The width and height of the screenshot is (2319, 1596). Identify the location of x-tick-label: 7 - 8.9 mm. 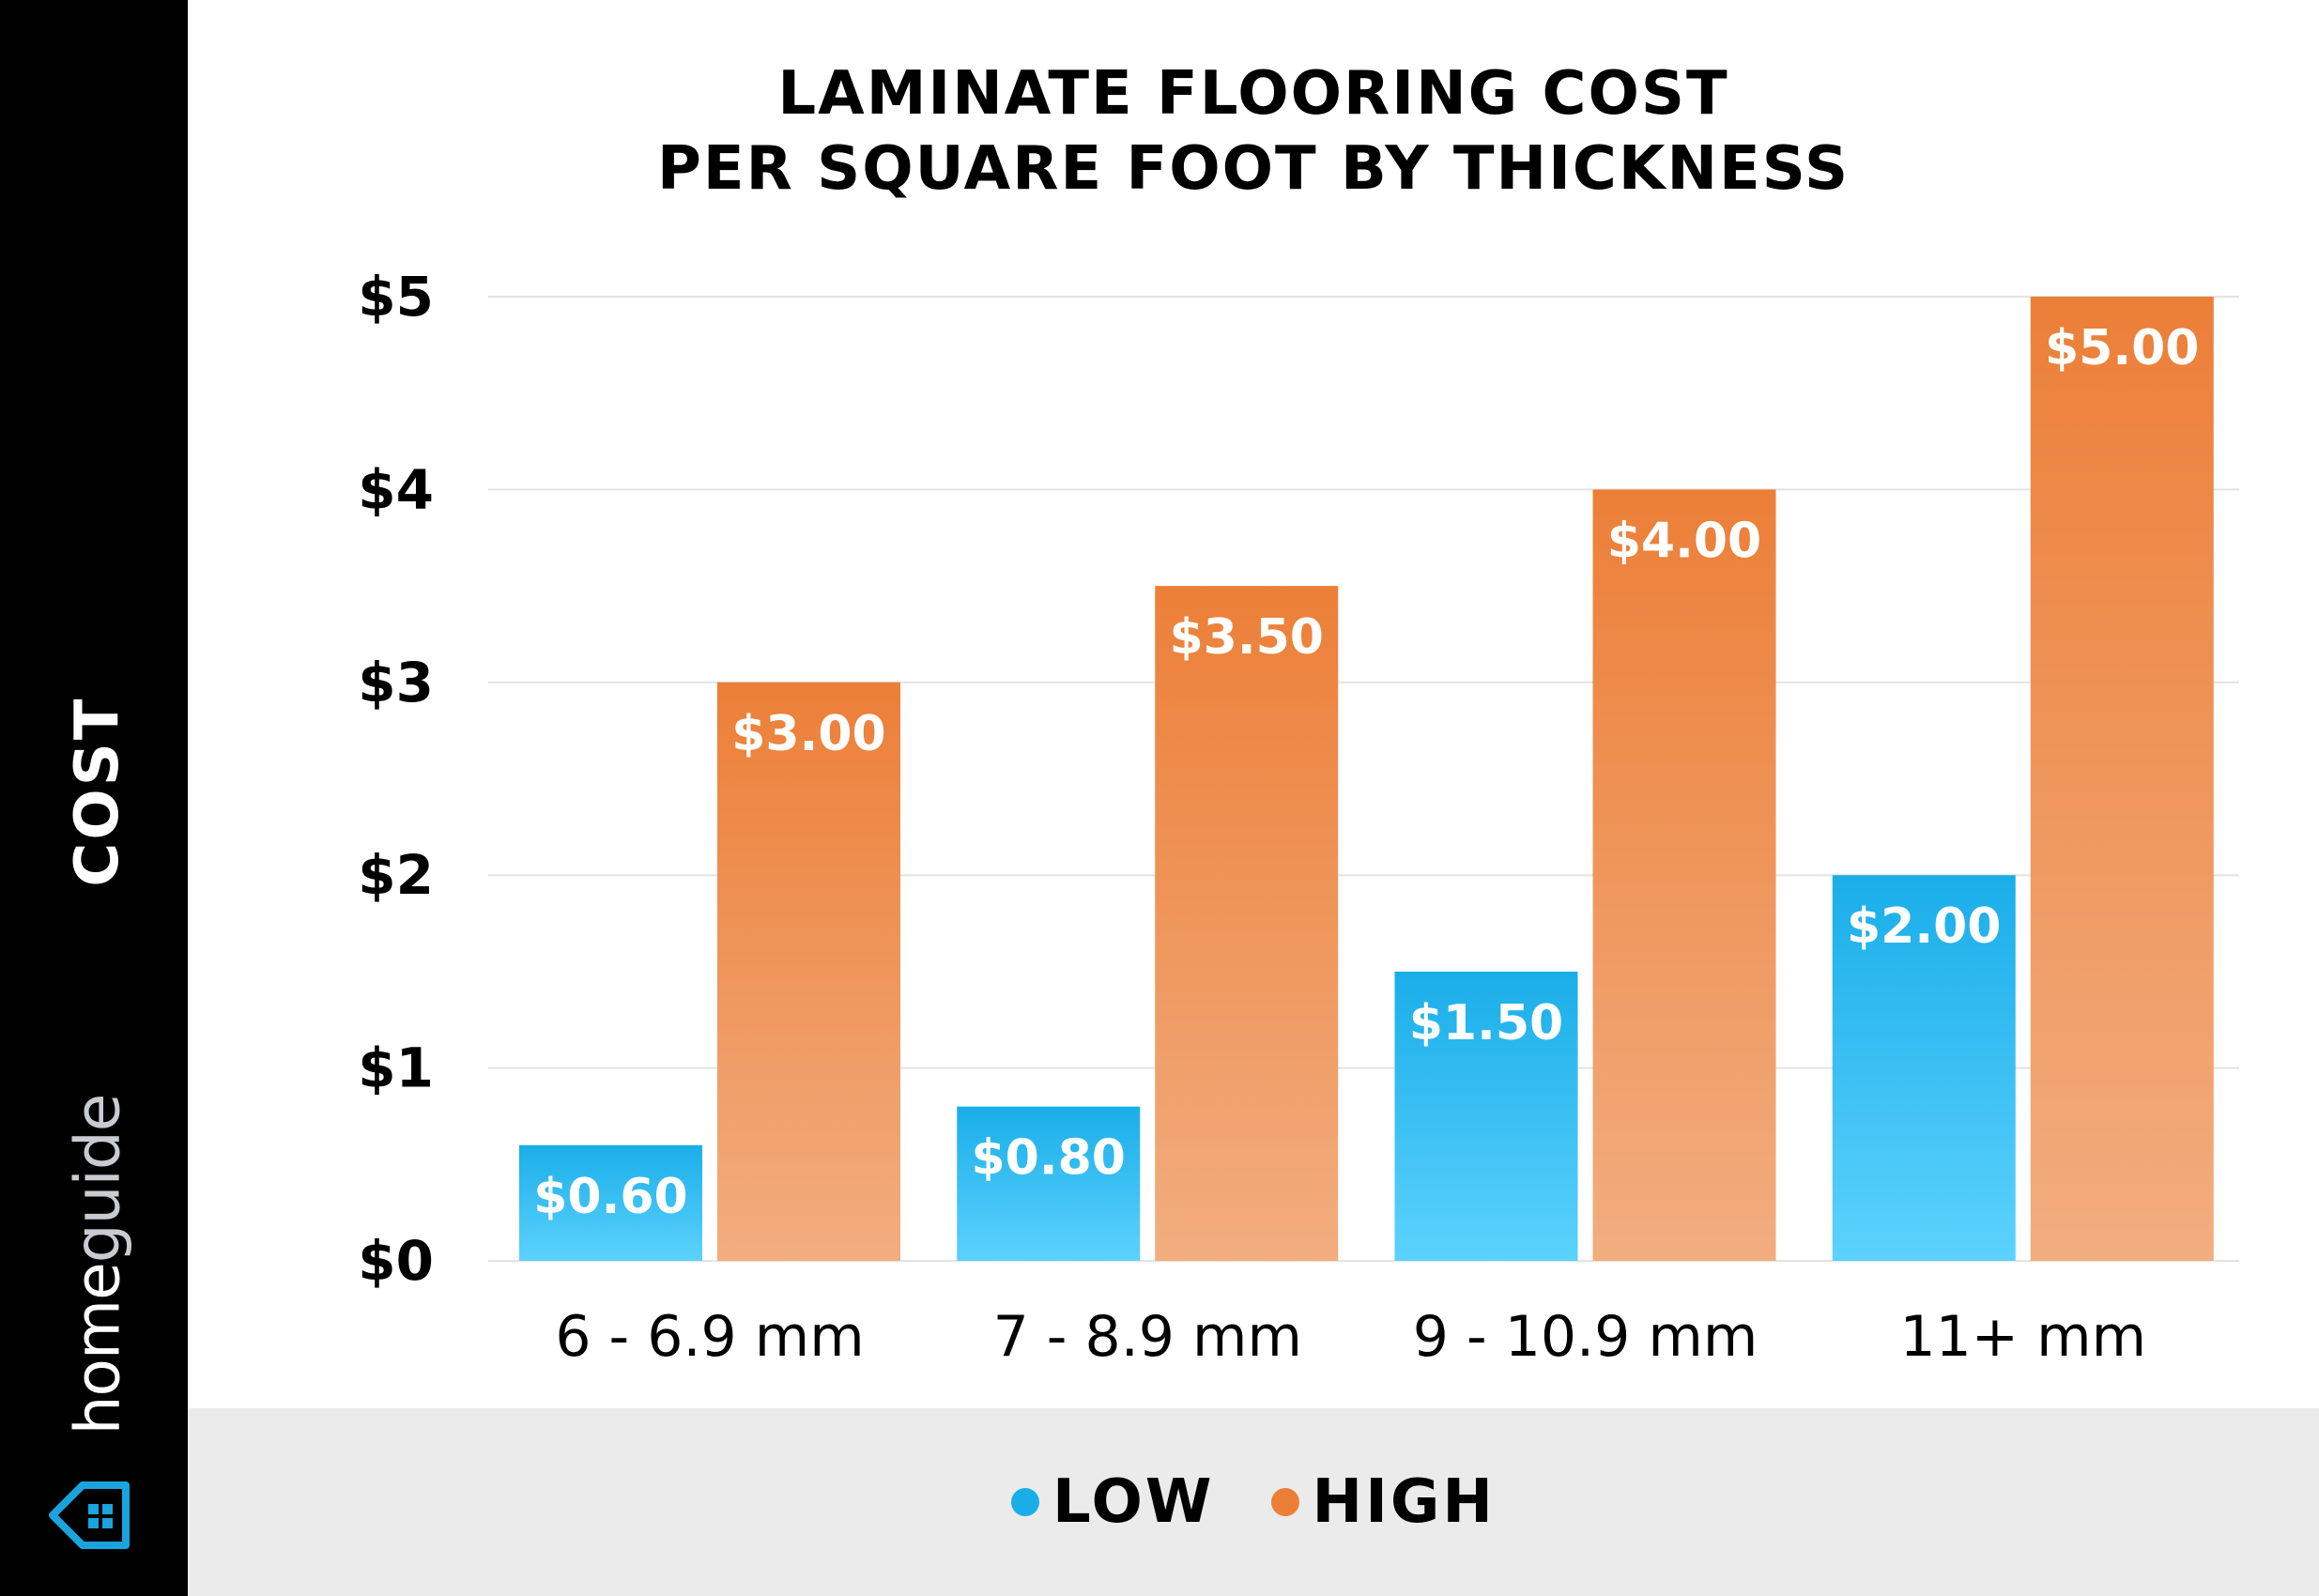
(1147, 1337).